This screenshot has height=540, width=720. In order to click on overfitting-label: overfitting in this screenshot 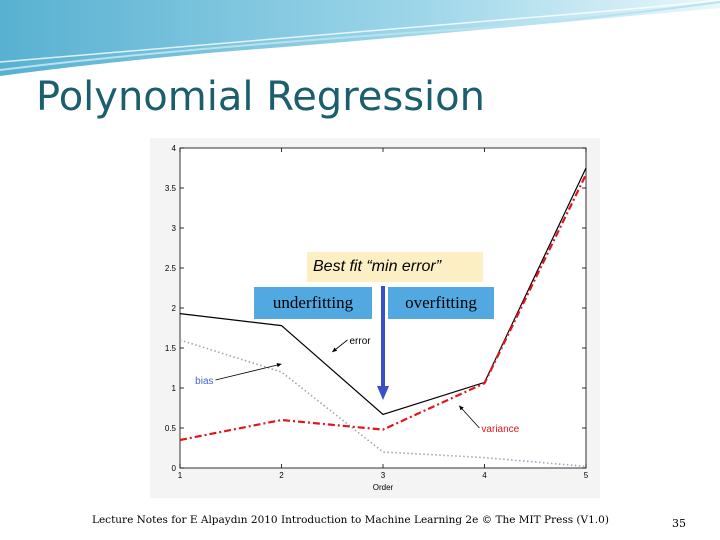, I will do `click(441, 303)`.